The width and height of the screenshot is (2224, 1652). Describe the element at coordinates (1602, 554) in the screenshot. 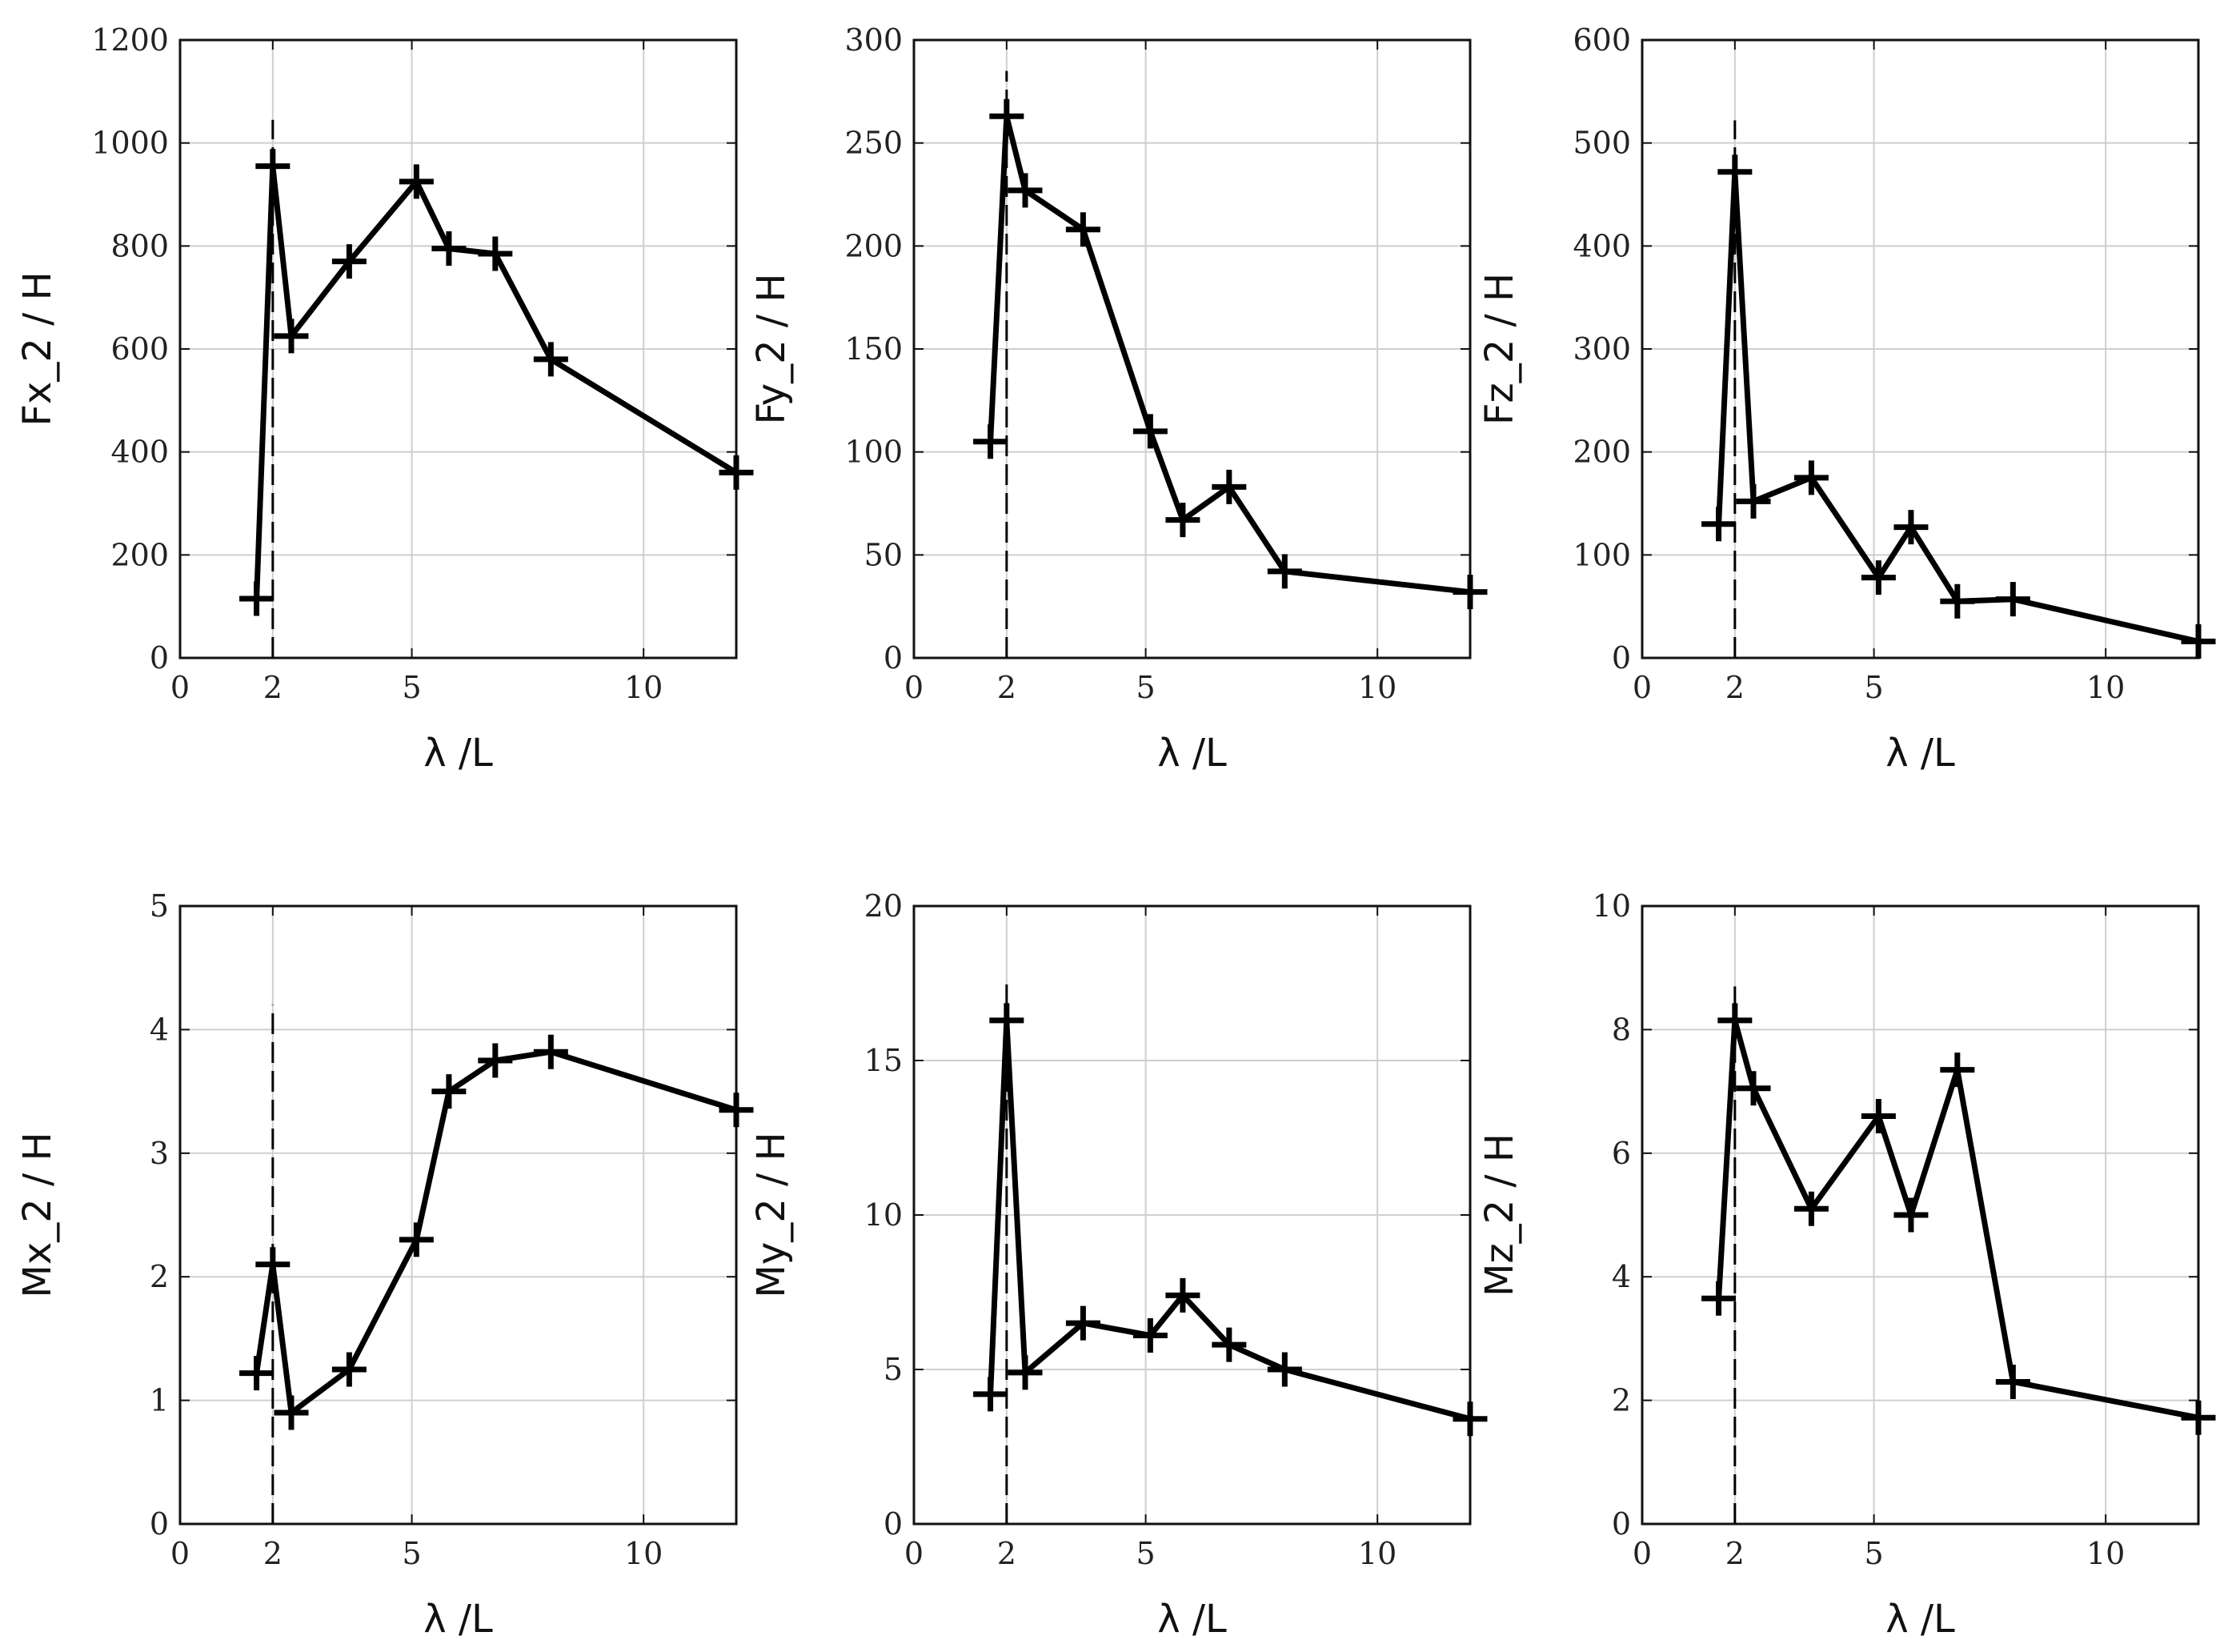

I see `y-tick-label: 100` at that location.